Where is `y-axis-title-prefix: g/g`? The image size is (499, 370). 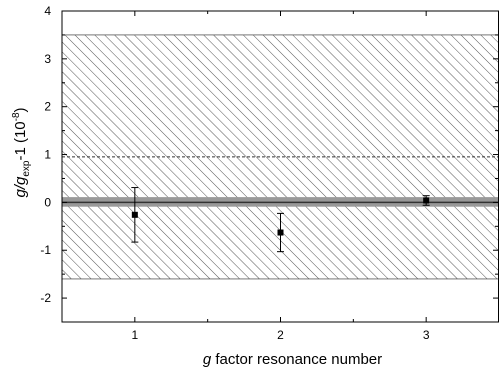 y-axis-title-prefix: g/g is located at coordinates (20, 187).